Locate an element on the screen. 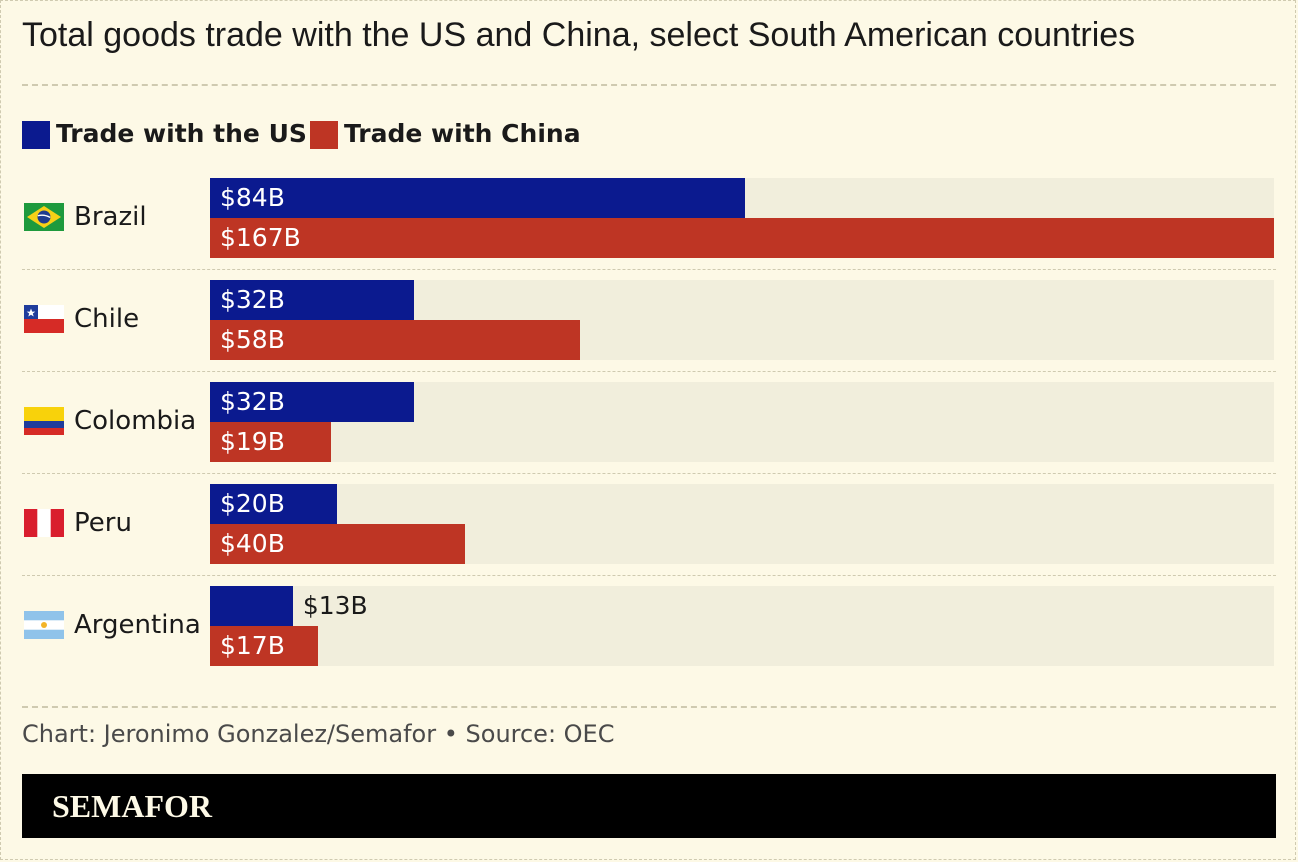  bar-brazil-us is located at coordinates (478, 198).